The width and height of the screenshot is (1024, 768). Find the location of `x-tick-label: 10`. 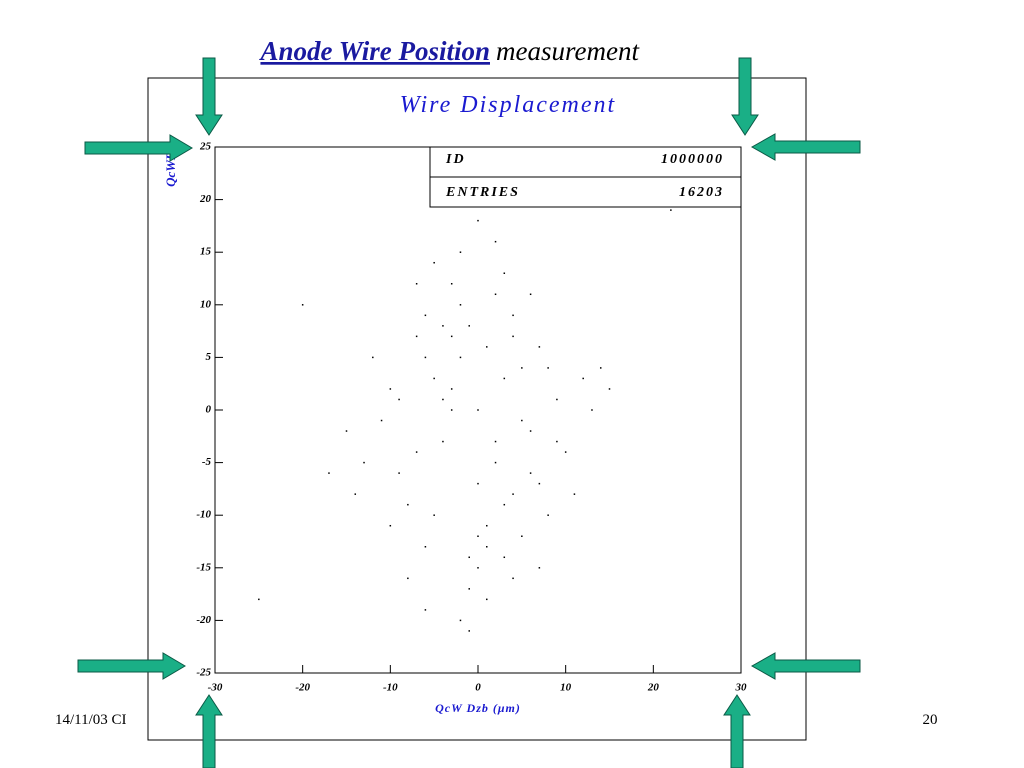

x-tick-label: 10 is located at coordinates (566, 688).